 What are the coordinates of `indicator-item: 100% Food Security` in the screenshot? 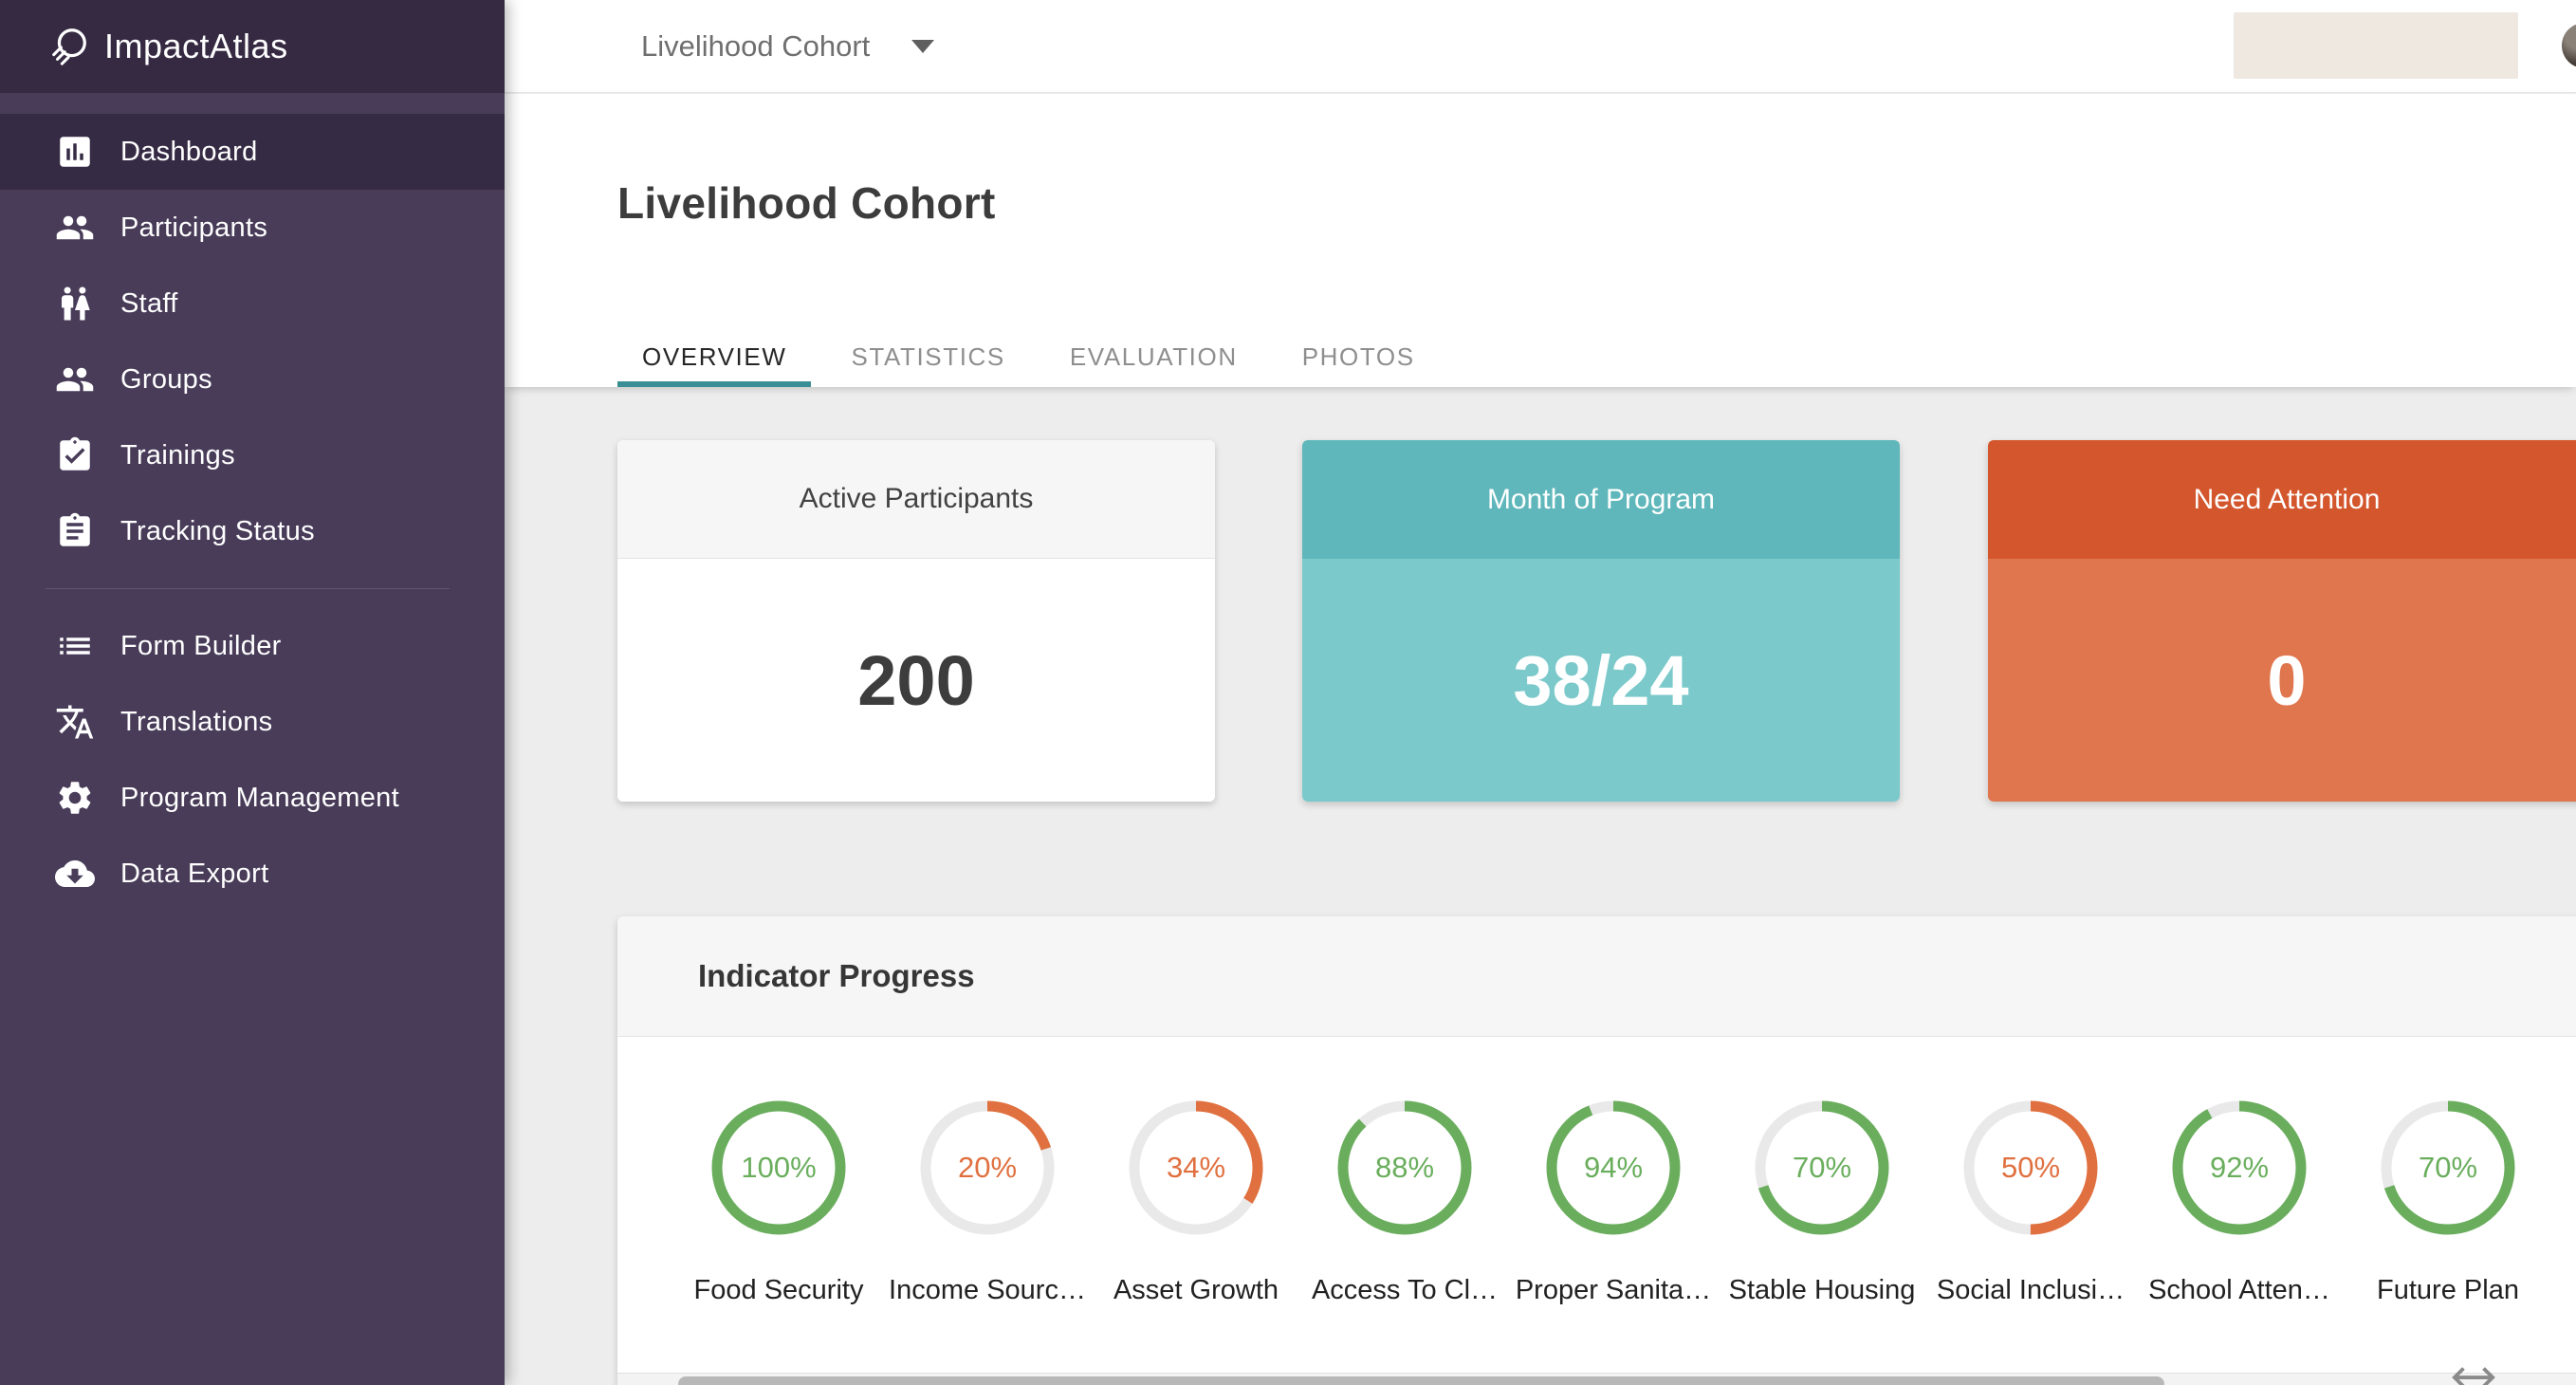 It's located at (778, 1202).